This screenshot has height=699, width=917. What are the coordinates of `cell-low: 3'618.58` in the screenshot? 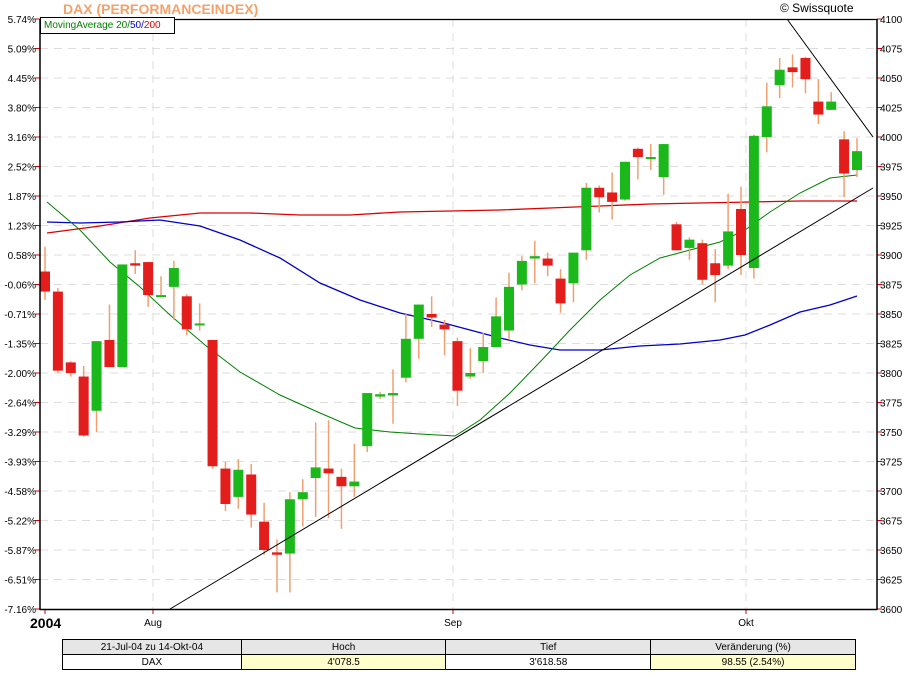 It's located at (548, 662).